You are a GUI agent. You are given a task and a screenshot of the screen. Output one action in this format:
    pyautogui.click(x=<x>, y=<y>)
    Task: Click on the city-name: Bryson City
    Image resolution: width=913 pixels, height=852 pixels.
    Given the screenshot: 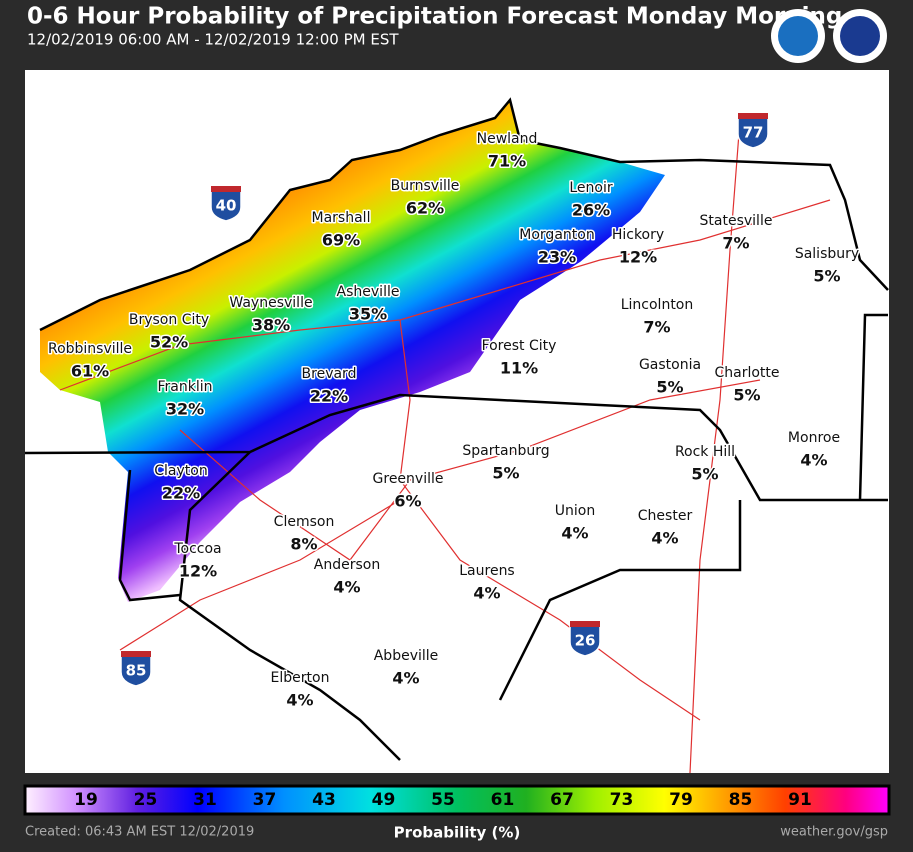 What is the action you would take?
    pyautogui.click(x=169, y=320)
    